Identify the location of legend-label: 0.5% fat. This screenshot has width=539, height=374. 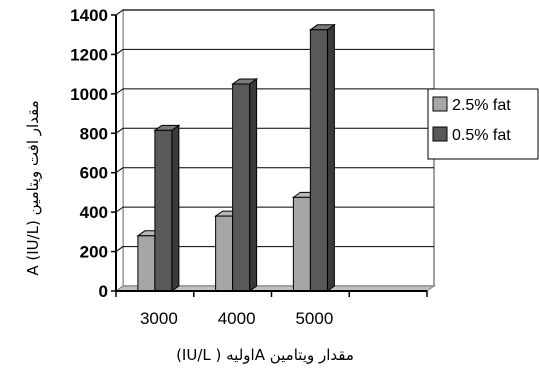
(481, 135).